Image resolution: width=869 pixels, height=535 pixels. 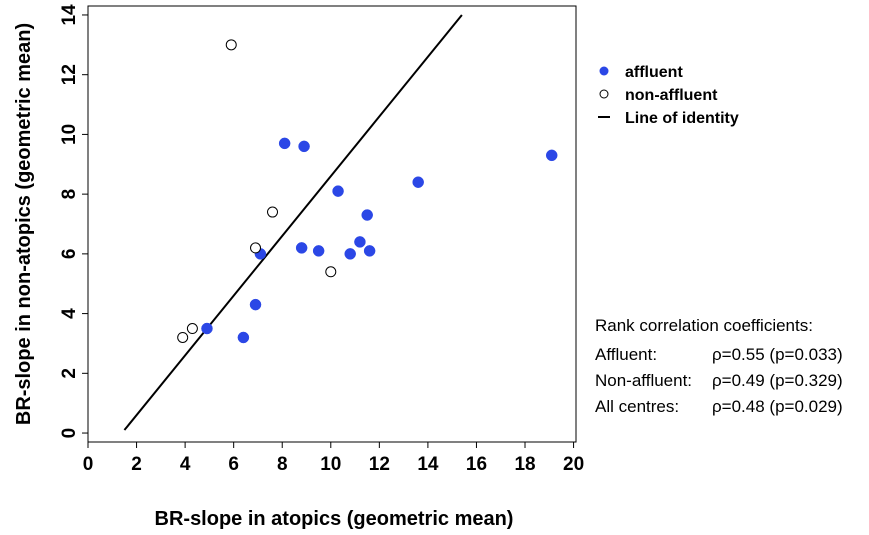 What do you see at coordinates (73, 221) in the screenshot?
I see `y-axis: 0 2 4 6 8 10 12 14` at bounding box center [73, 221].